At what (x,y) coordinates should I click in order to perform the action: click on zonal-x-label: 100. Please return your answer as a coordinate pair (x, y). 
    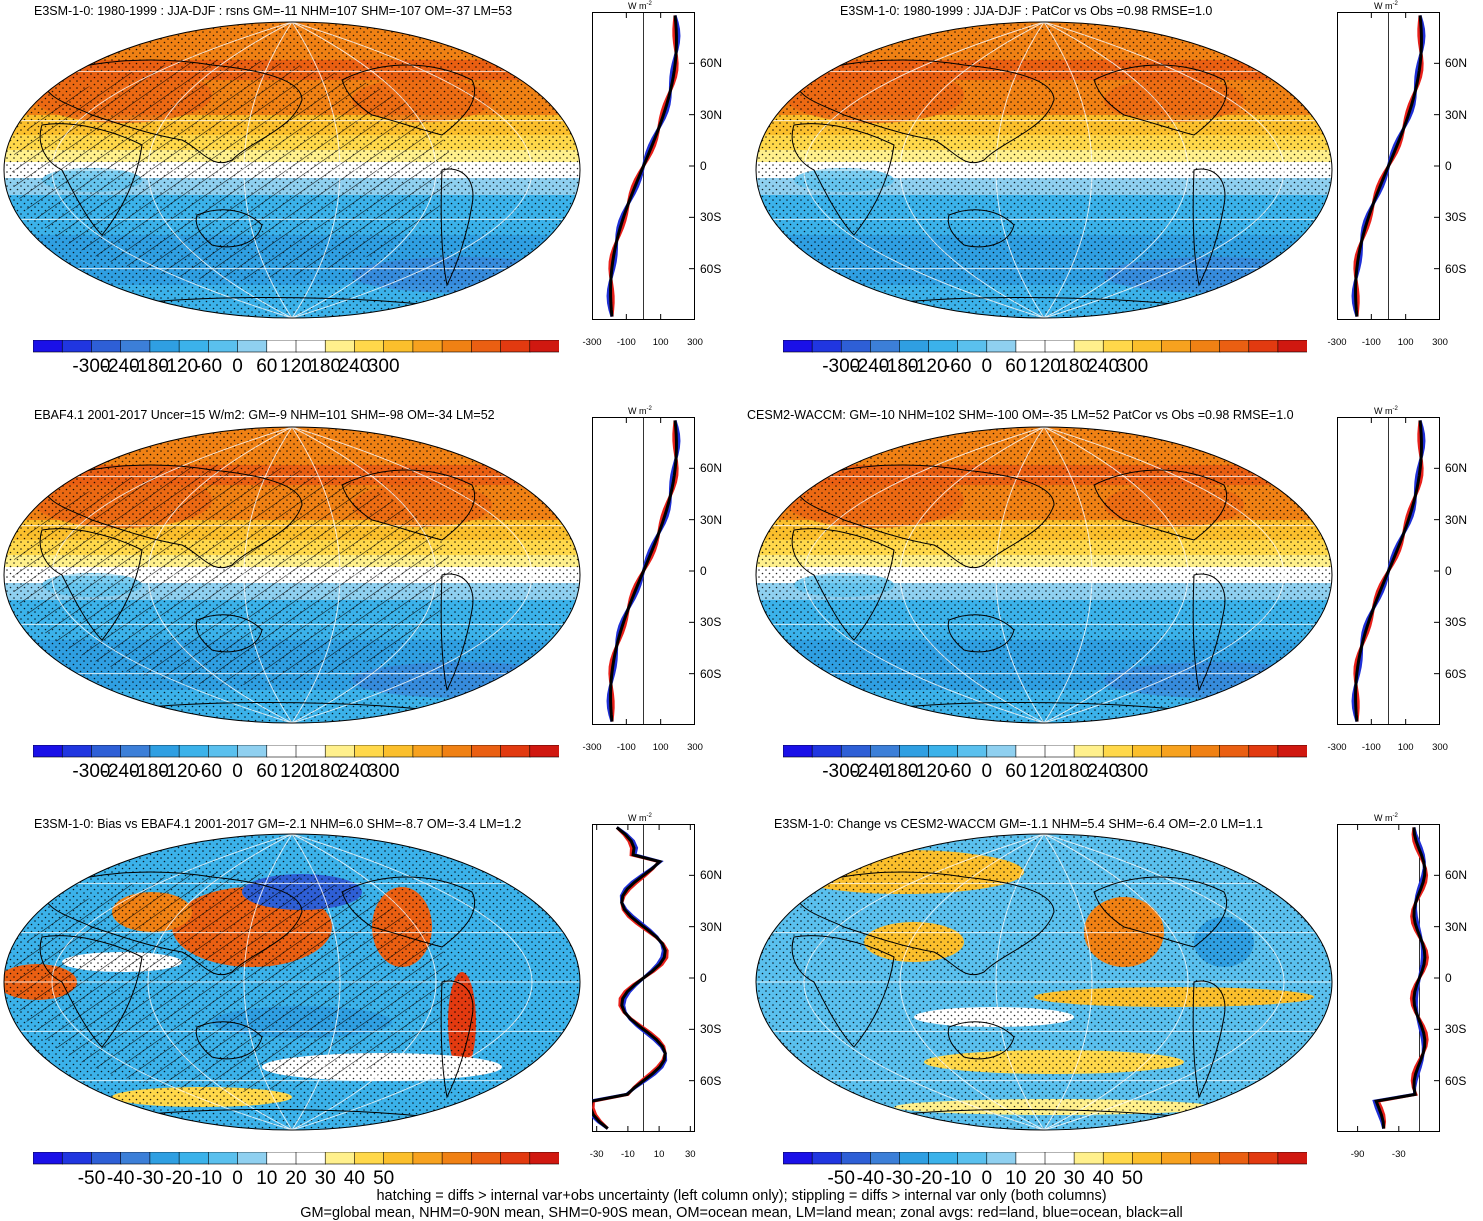
    Looking at the image, I should click on (1405, 342).